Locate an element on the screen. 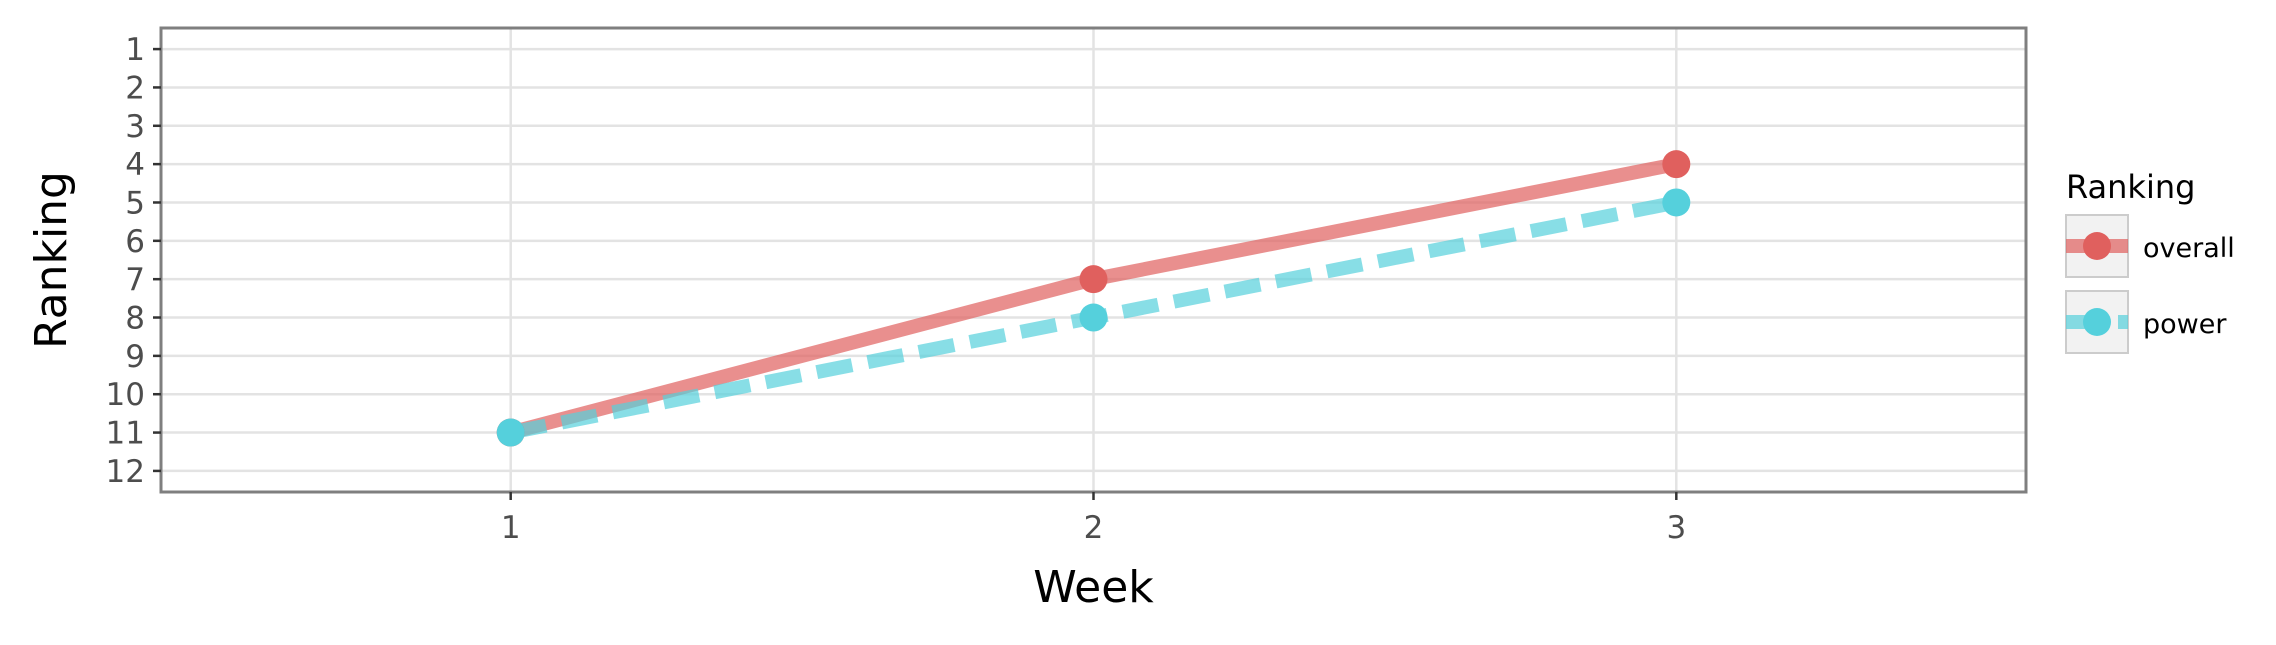 The image size is (2276, 645). x-tick-label: 3 is located at coordinates (1676, 528).